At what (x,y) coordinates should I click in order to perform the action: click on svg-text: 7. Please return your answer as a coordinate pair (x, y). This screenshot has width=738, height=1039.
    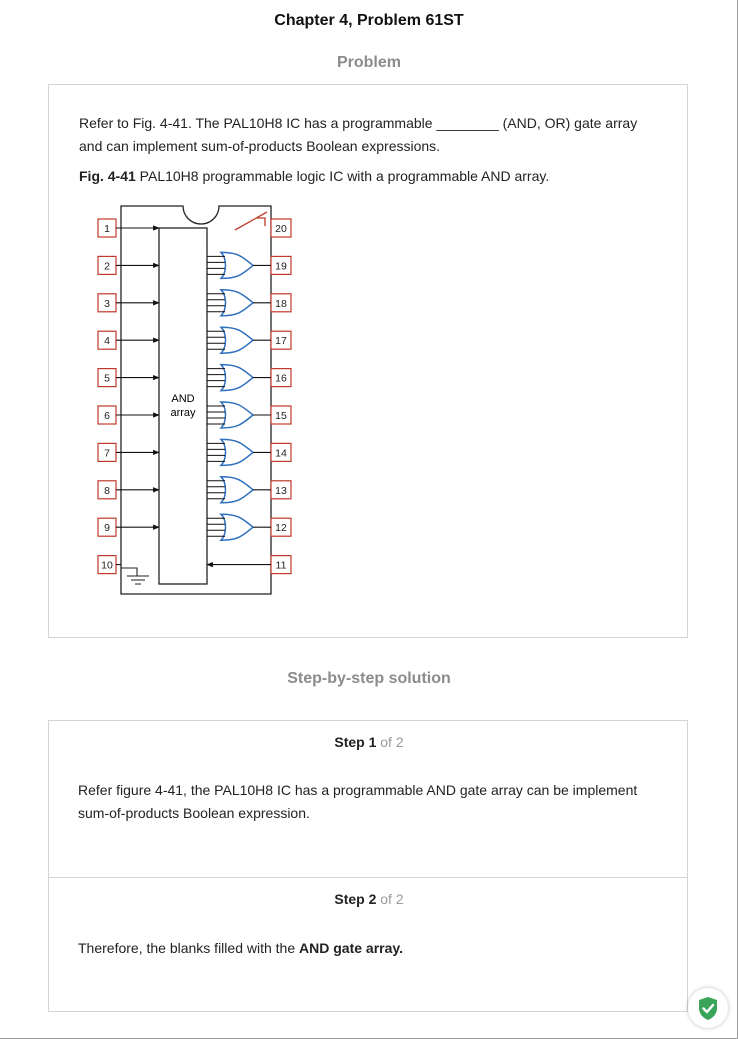
    Looking at the image, I should click on (107, 453).